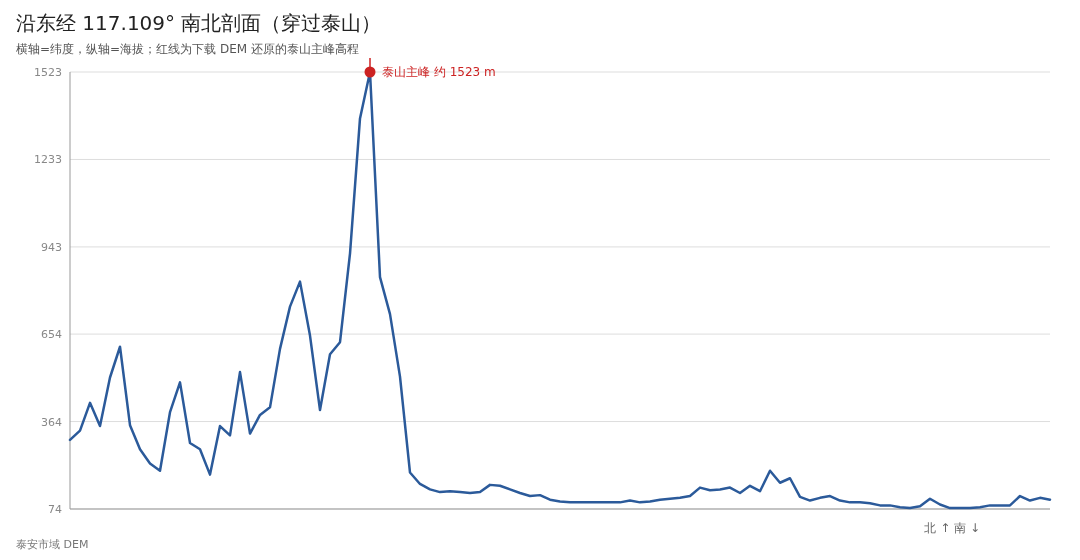 The width and height of the screenshot is (1080, 560). What do you see at coordinates (187, 49) in the screenshot?
I see `chart-subtitle: 横轴=纬度，纵轴=海拔；红线为下载 DEM 还原的泰山主峰高程` at bounding box center [187, 49].